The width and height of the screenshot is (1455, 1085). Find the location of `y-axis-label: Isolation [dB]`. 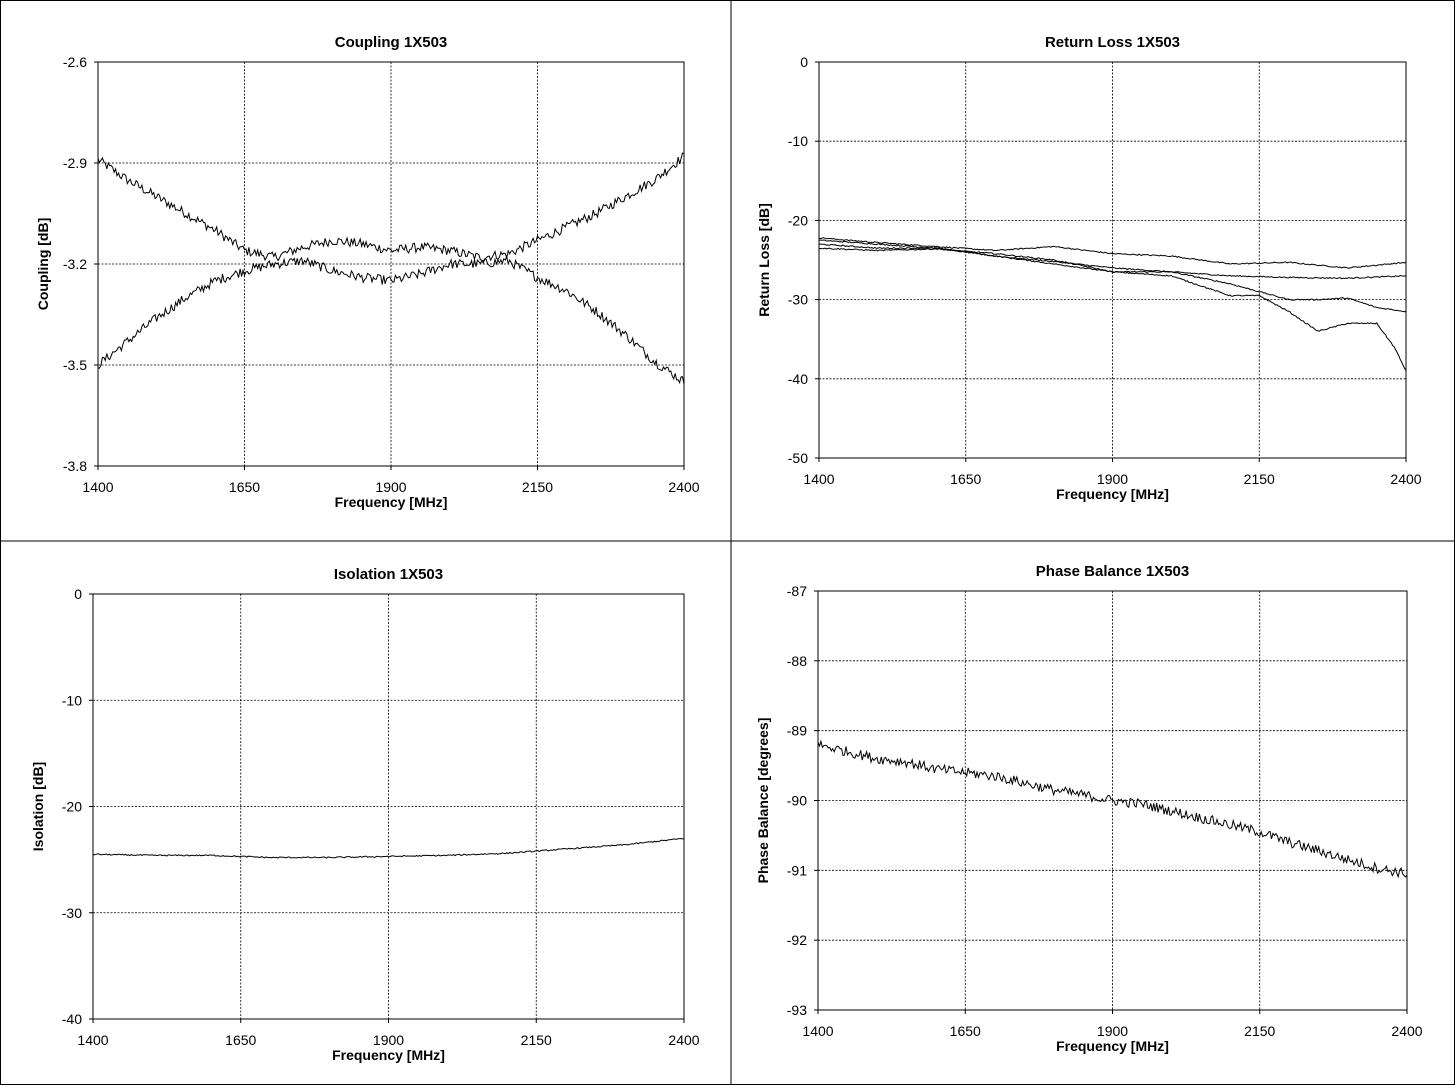

y-axis-label: Isolation [dB] is located at coordinates (38, 806).